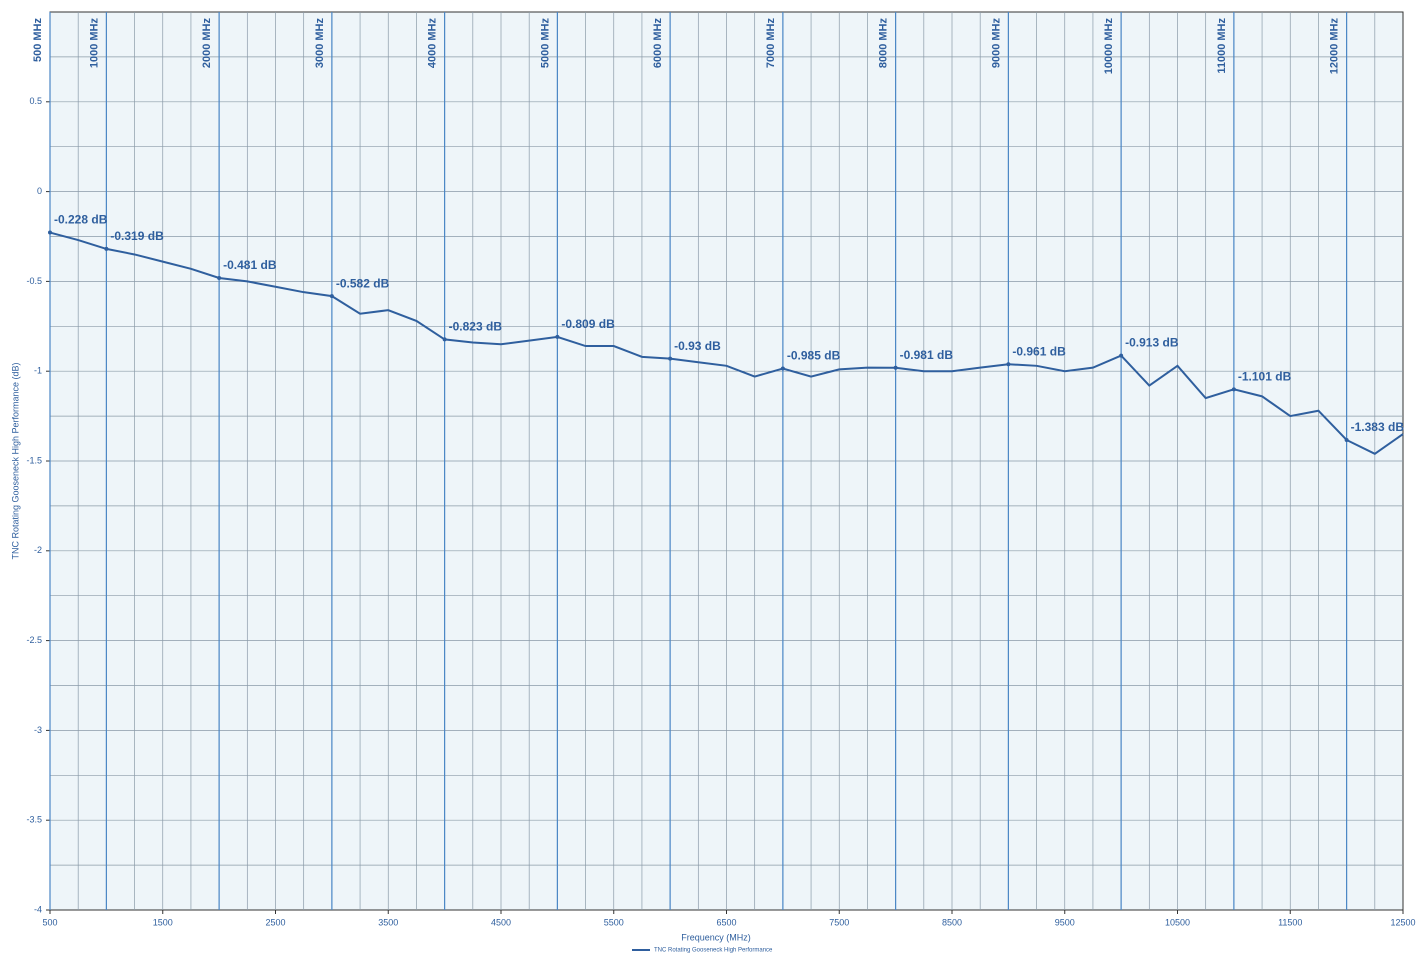 The image size is (1421, 959). Describe the element at coordinates (952, 922) in the screenshot. I see `x-tick-label: 8500` at that location.